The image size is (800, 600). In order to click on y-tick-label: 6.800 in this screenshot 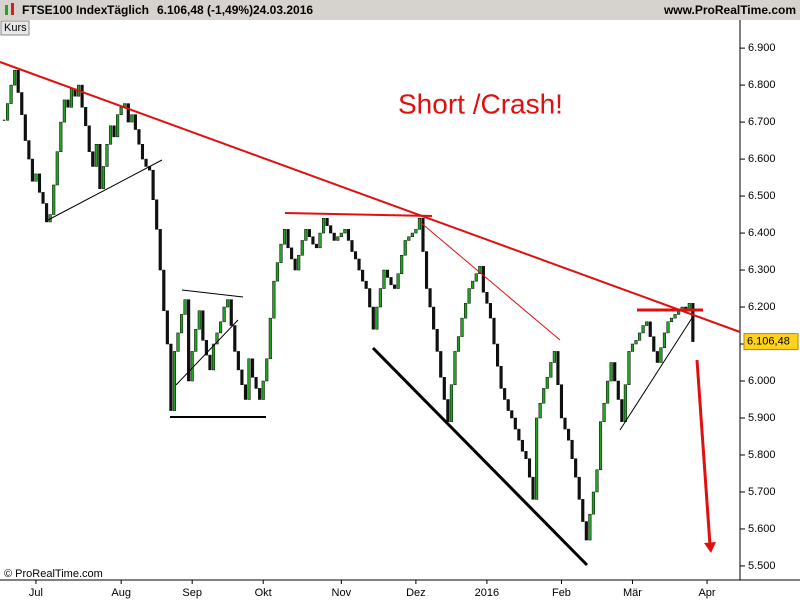, I will do `click(762, 85)`.